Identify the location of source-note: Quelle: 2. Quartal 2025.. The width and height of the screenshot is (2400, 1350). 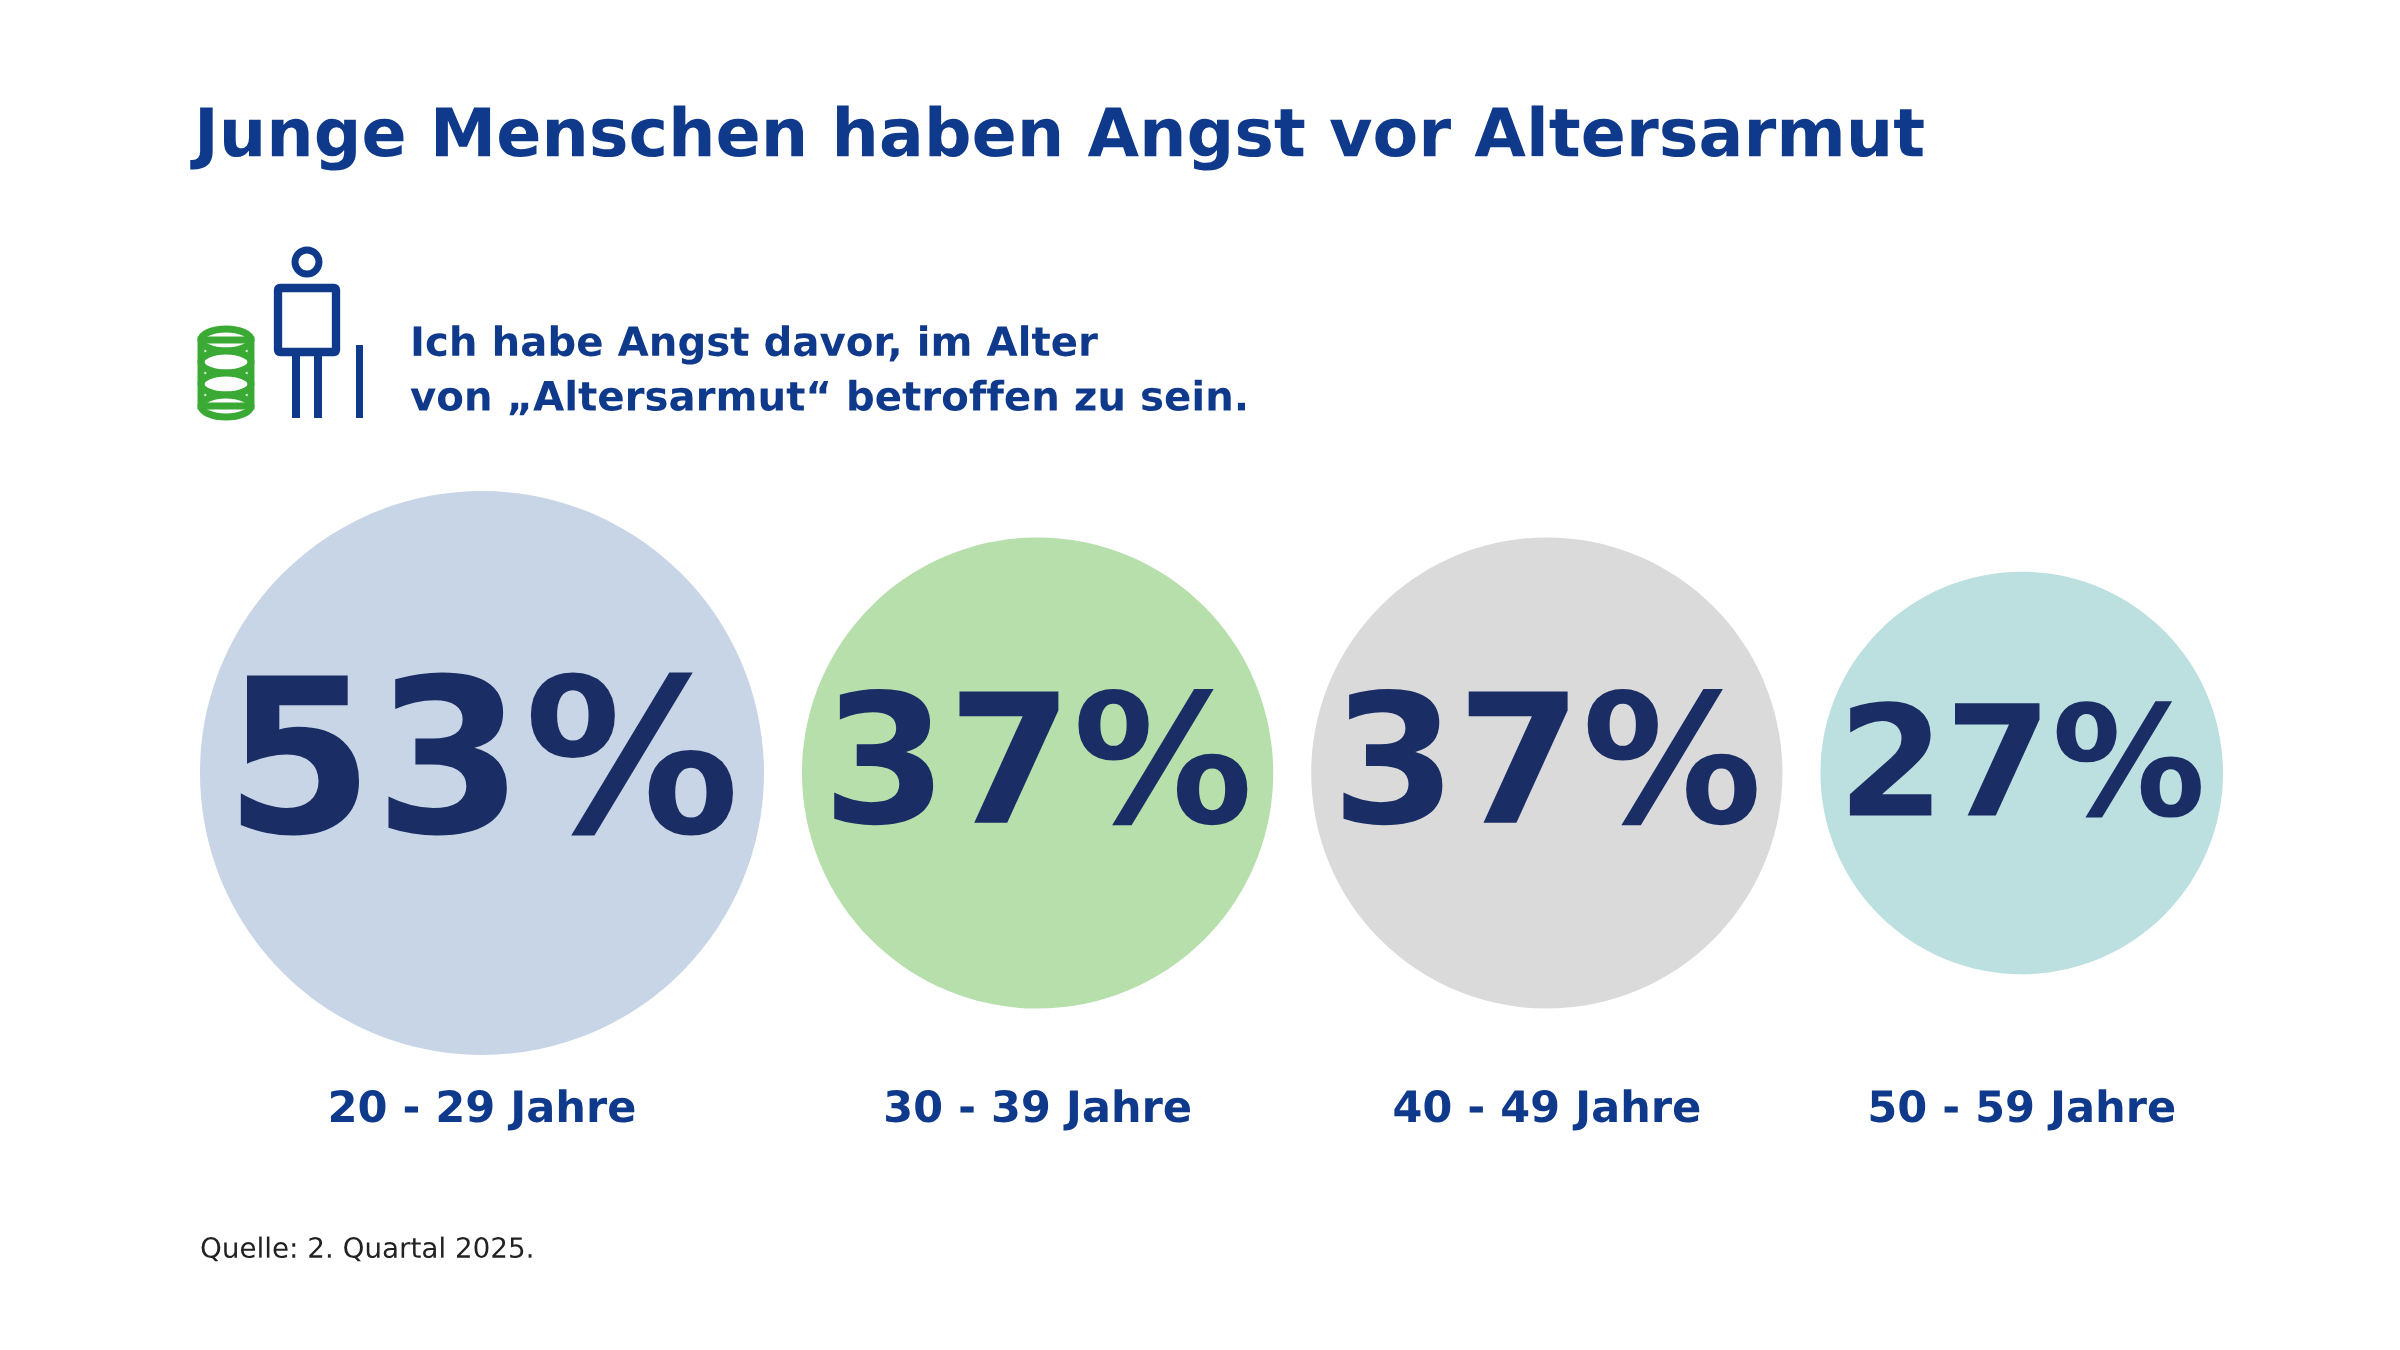
(366, 1249).